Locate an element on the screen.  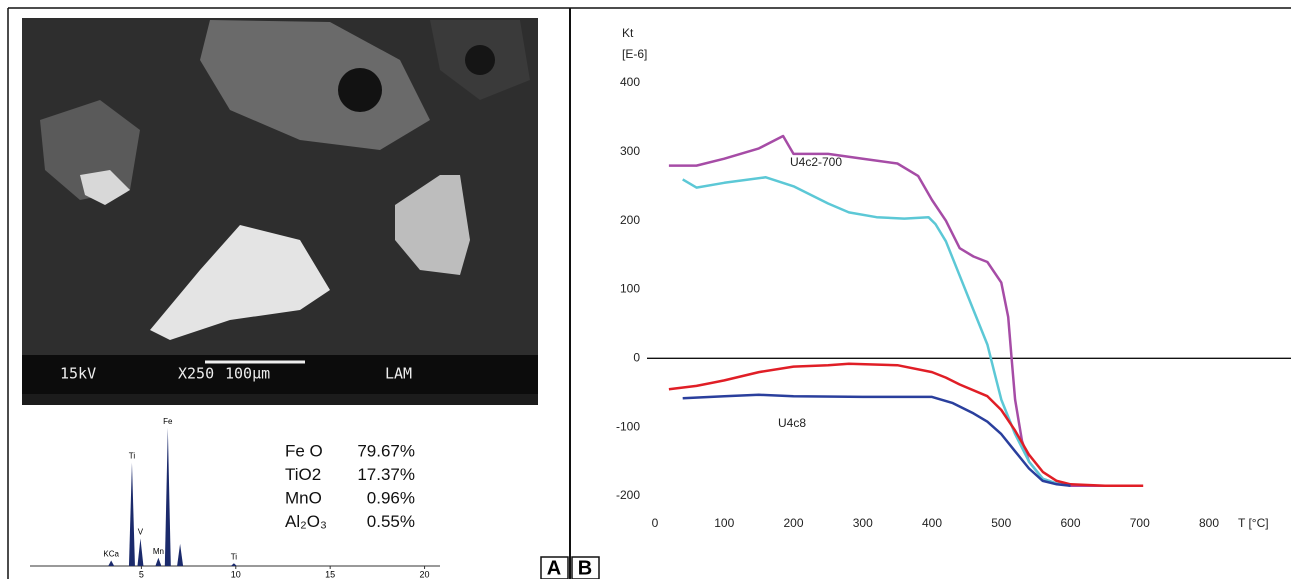
y-tick-label: -100 is located at coordinates (628, 426).